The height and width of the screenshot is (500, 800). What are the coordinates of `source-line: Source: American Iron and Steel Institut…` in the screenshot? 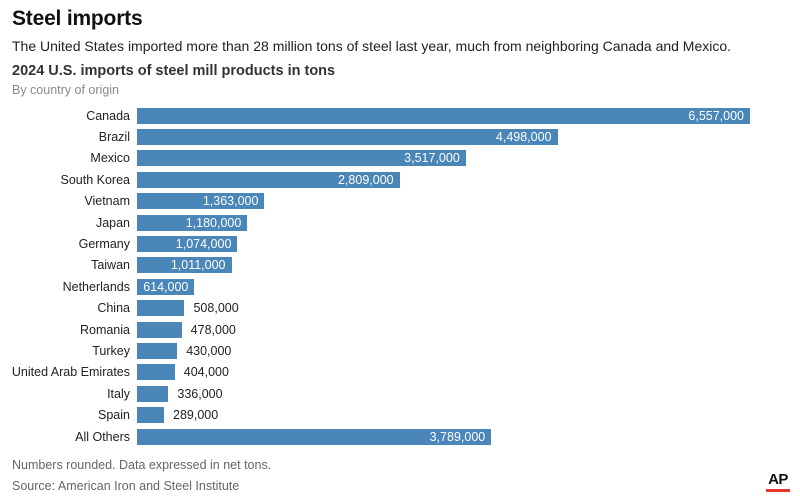 It's located at (126, 486).